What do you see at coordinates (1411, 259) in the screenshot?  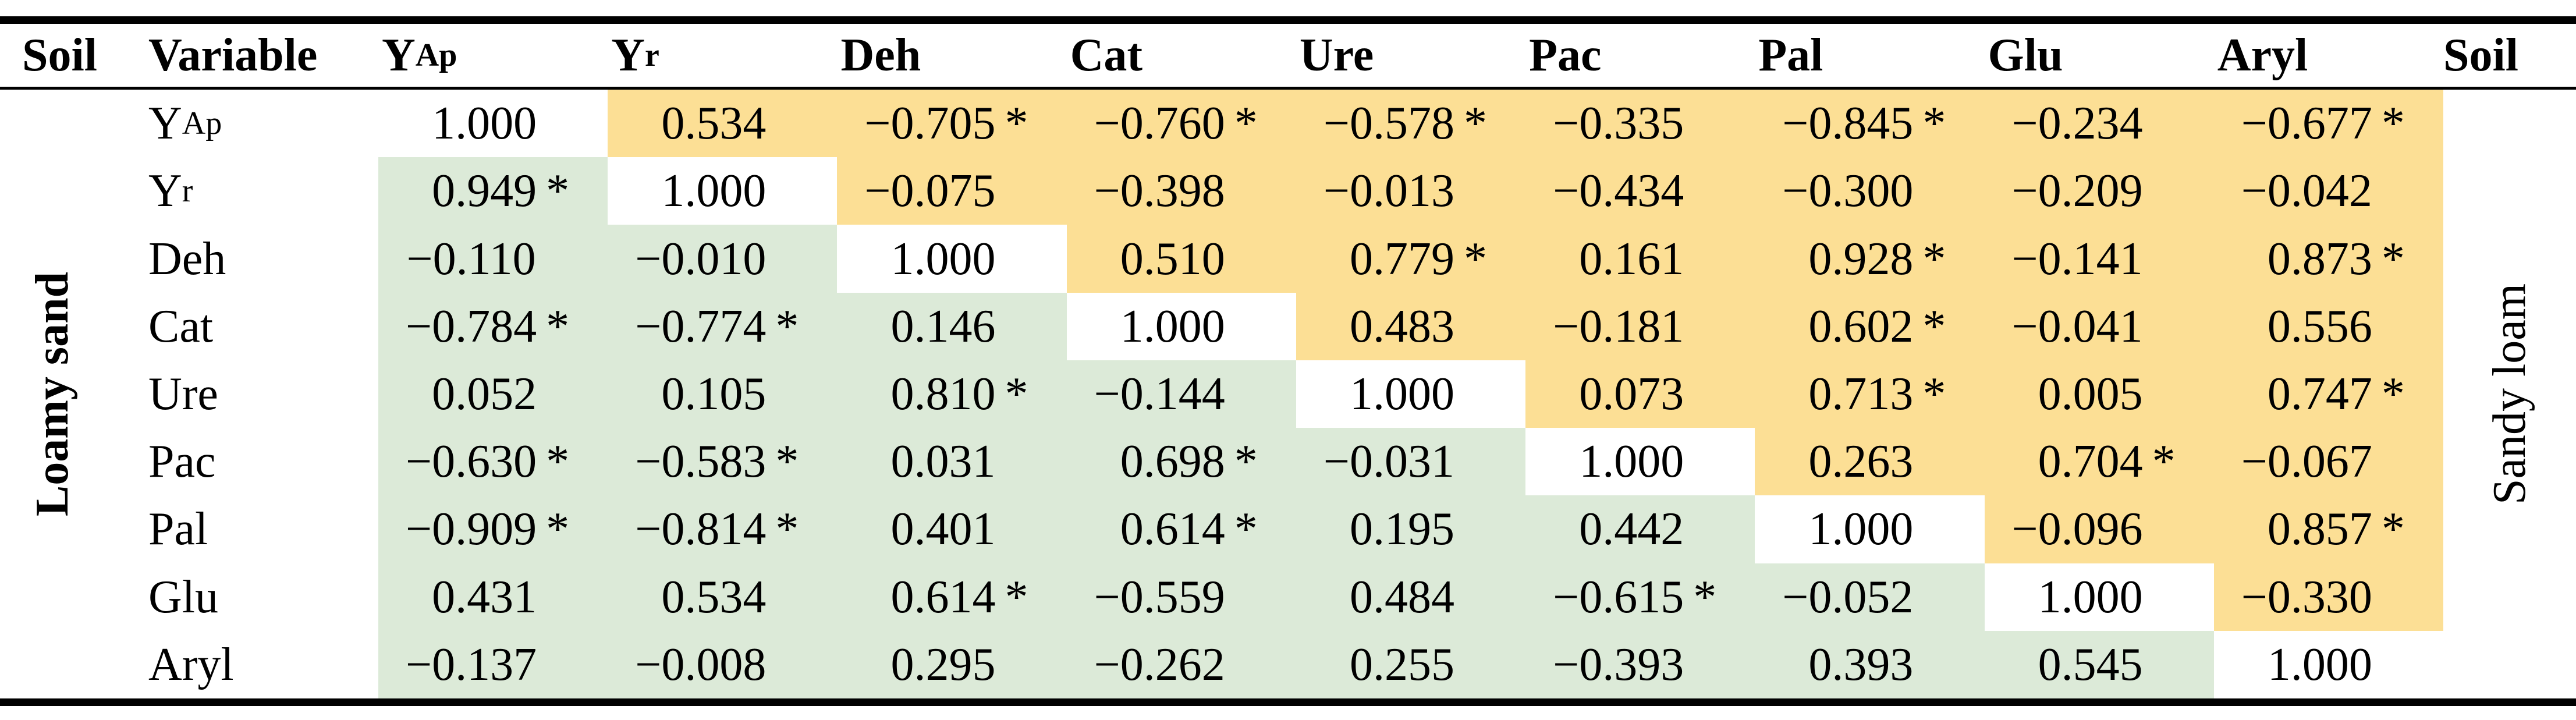 I see `correlation-cell: 0.779 *` at bounding box center [1411, 259].